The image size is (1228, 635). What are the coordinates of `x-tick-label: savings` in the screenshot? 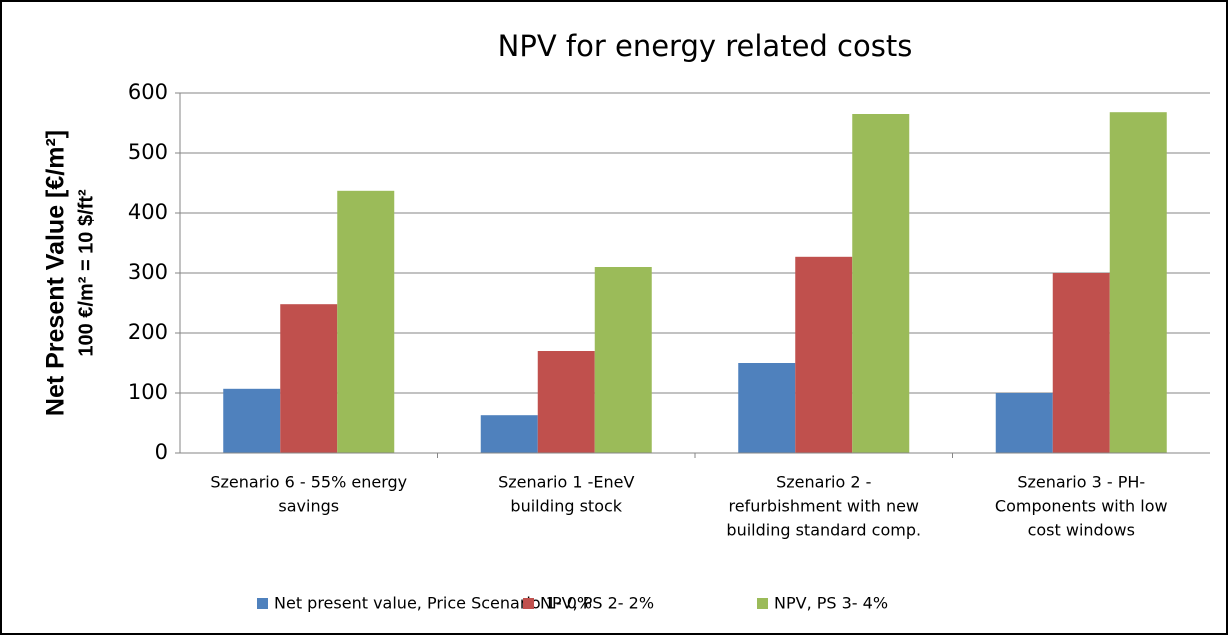 It's located at (308, 506).